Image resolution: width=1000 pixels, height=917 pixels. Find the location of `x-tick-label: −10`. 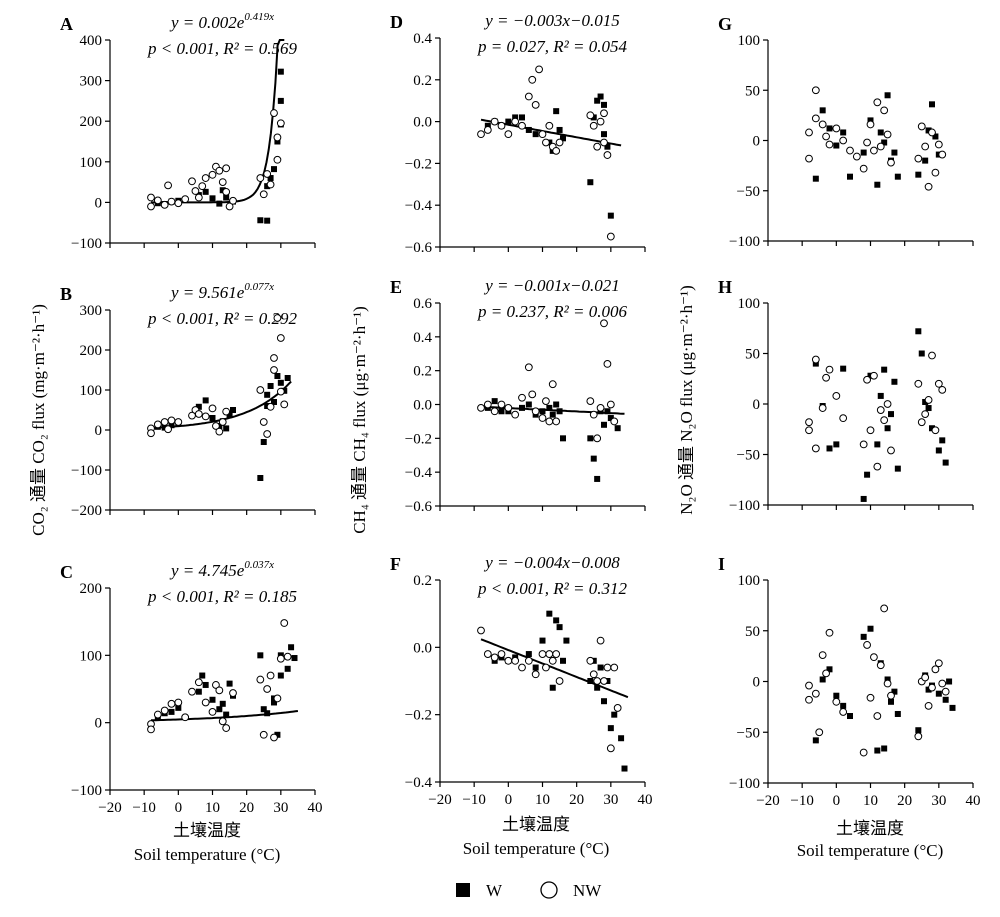

x-tick-label: −10 is located at coordinates (143, 808).